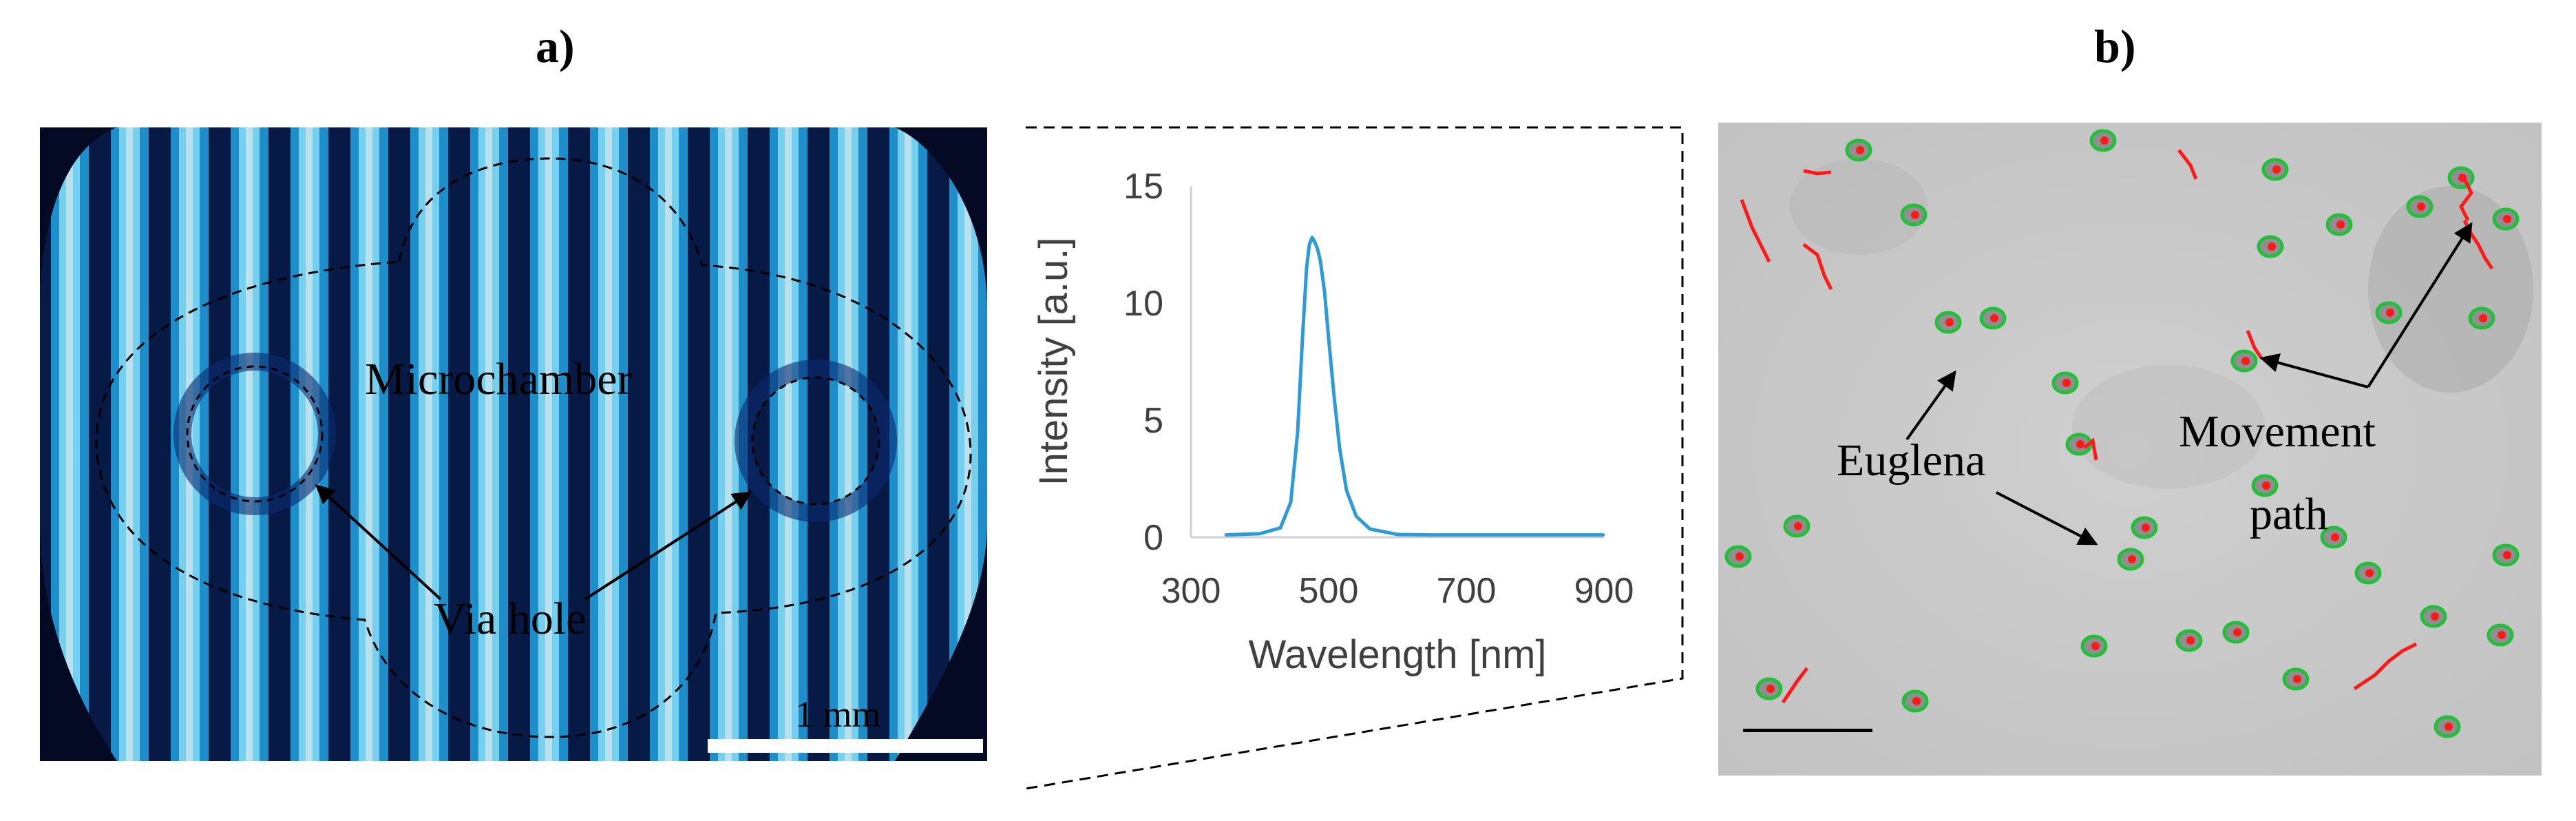  What do you see at coordinates (838, 714) in the screenshot?
I see `scale-bar-label: 1 mm` at bounding box center [838, 714].